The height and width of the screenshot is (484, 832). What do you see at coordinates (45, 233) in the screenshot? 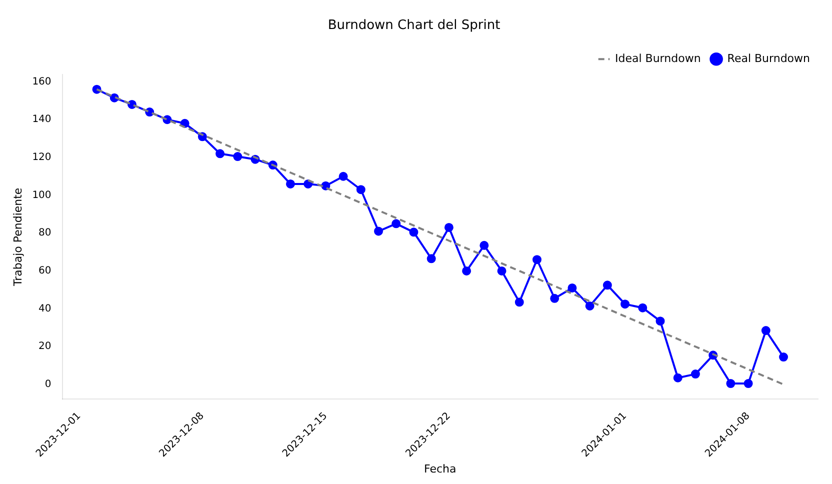
I see `y-tick-label: 80` at bounding box center [45, 233].